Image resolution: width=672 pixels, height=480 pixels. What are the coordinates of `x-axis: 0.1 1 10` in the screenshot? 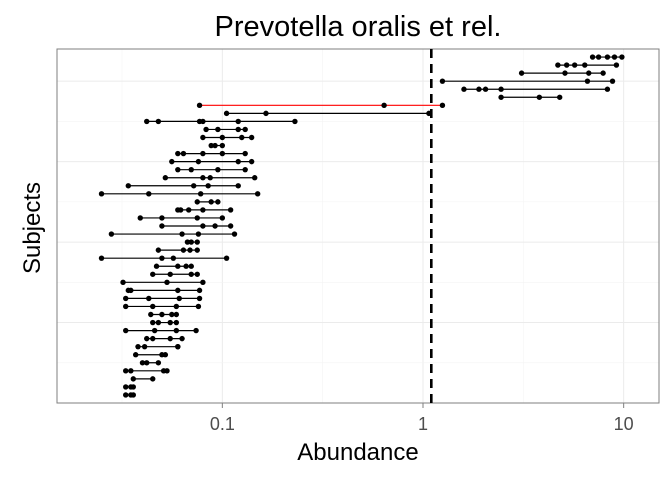 It's located at (422, 418).